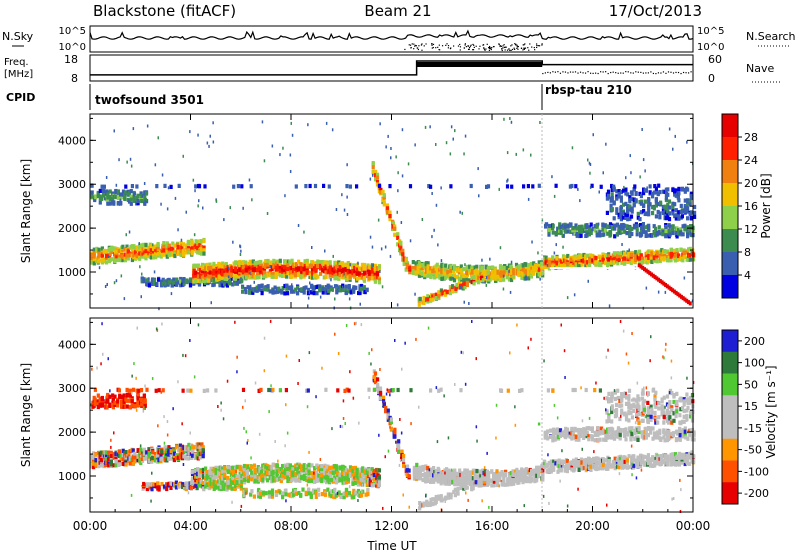 The image size is (800, 554). What do you see at coordinates (766, 205) in the screenshot?
I see `power-colorbar-label: Power [dB]` at bounding box center [766, 205].